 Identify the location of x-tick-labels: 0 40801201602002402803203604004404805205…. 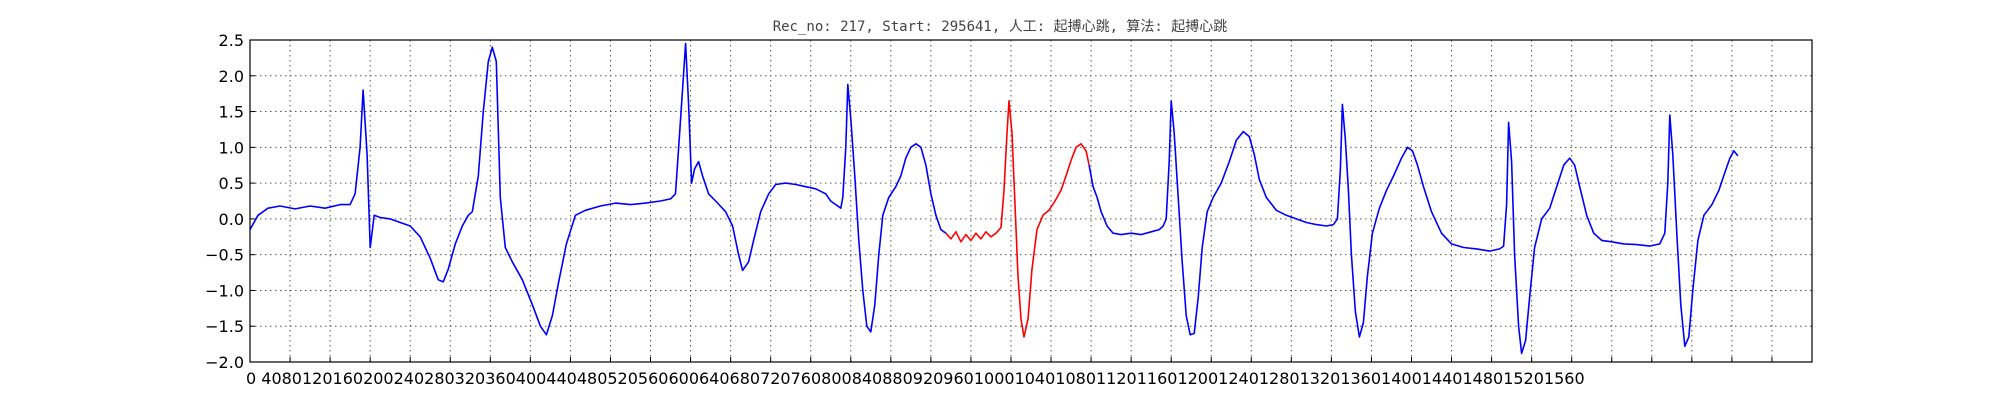
(915, 378).